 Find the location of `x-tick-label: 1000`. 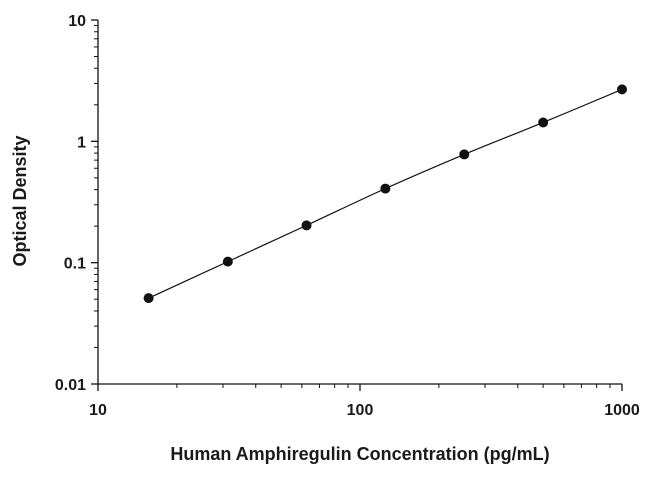

x-tick-label: 1000 is located at coordinates (622, 410).